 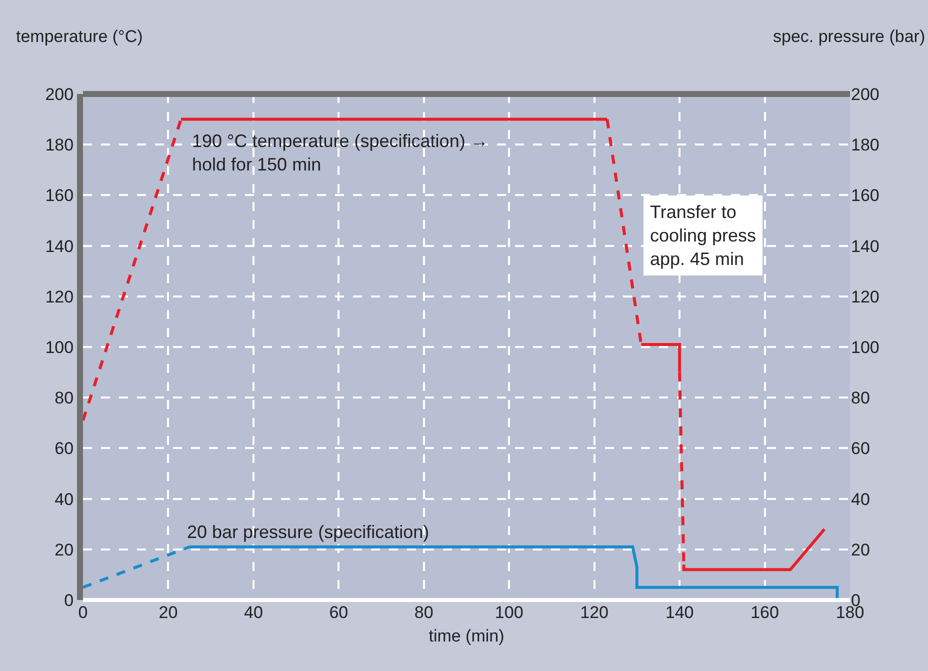 What do you see at coordinates (466, 636) in the screenshot?
I see `x-axis-title: time (min)` at bounding box center [466, 636].